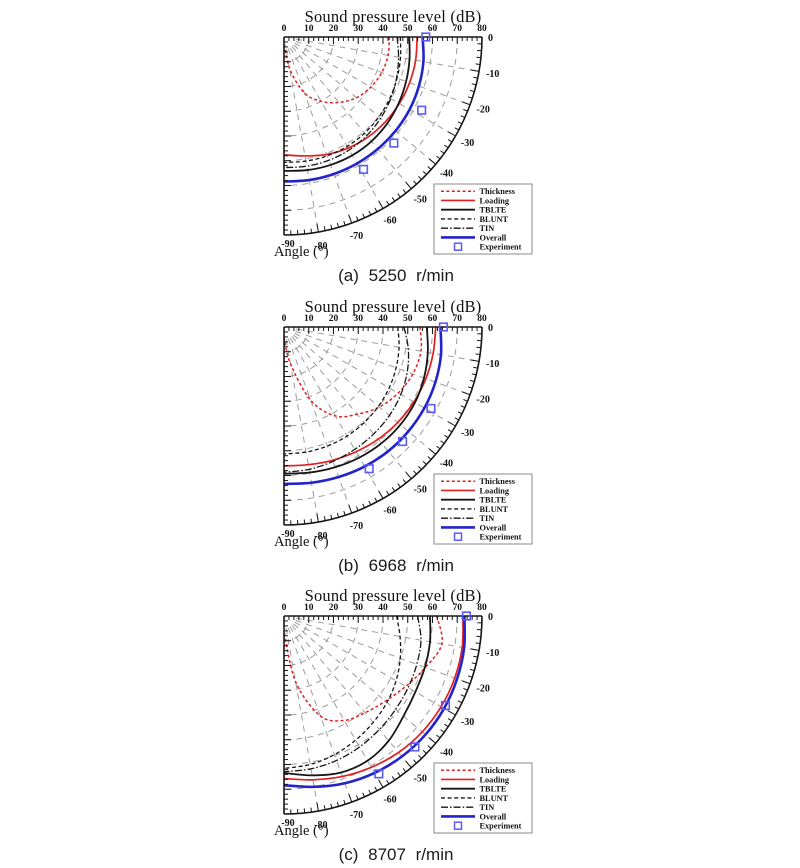 Image resolution: width=800 pixels, height=868 pixels. What do you see at coordinates (396, 275) in the screenshot?
I see `chart-caption-a: (a) 5250 r/min` at bounding box center [396, 275].